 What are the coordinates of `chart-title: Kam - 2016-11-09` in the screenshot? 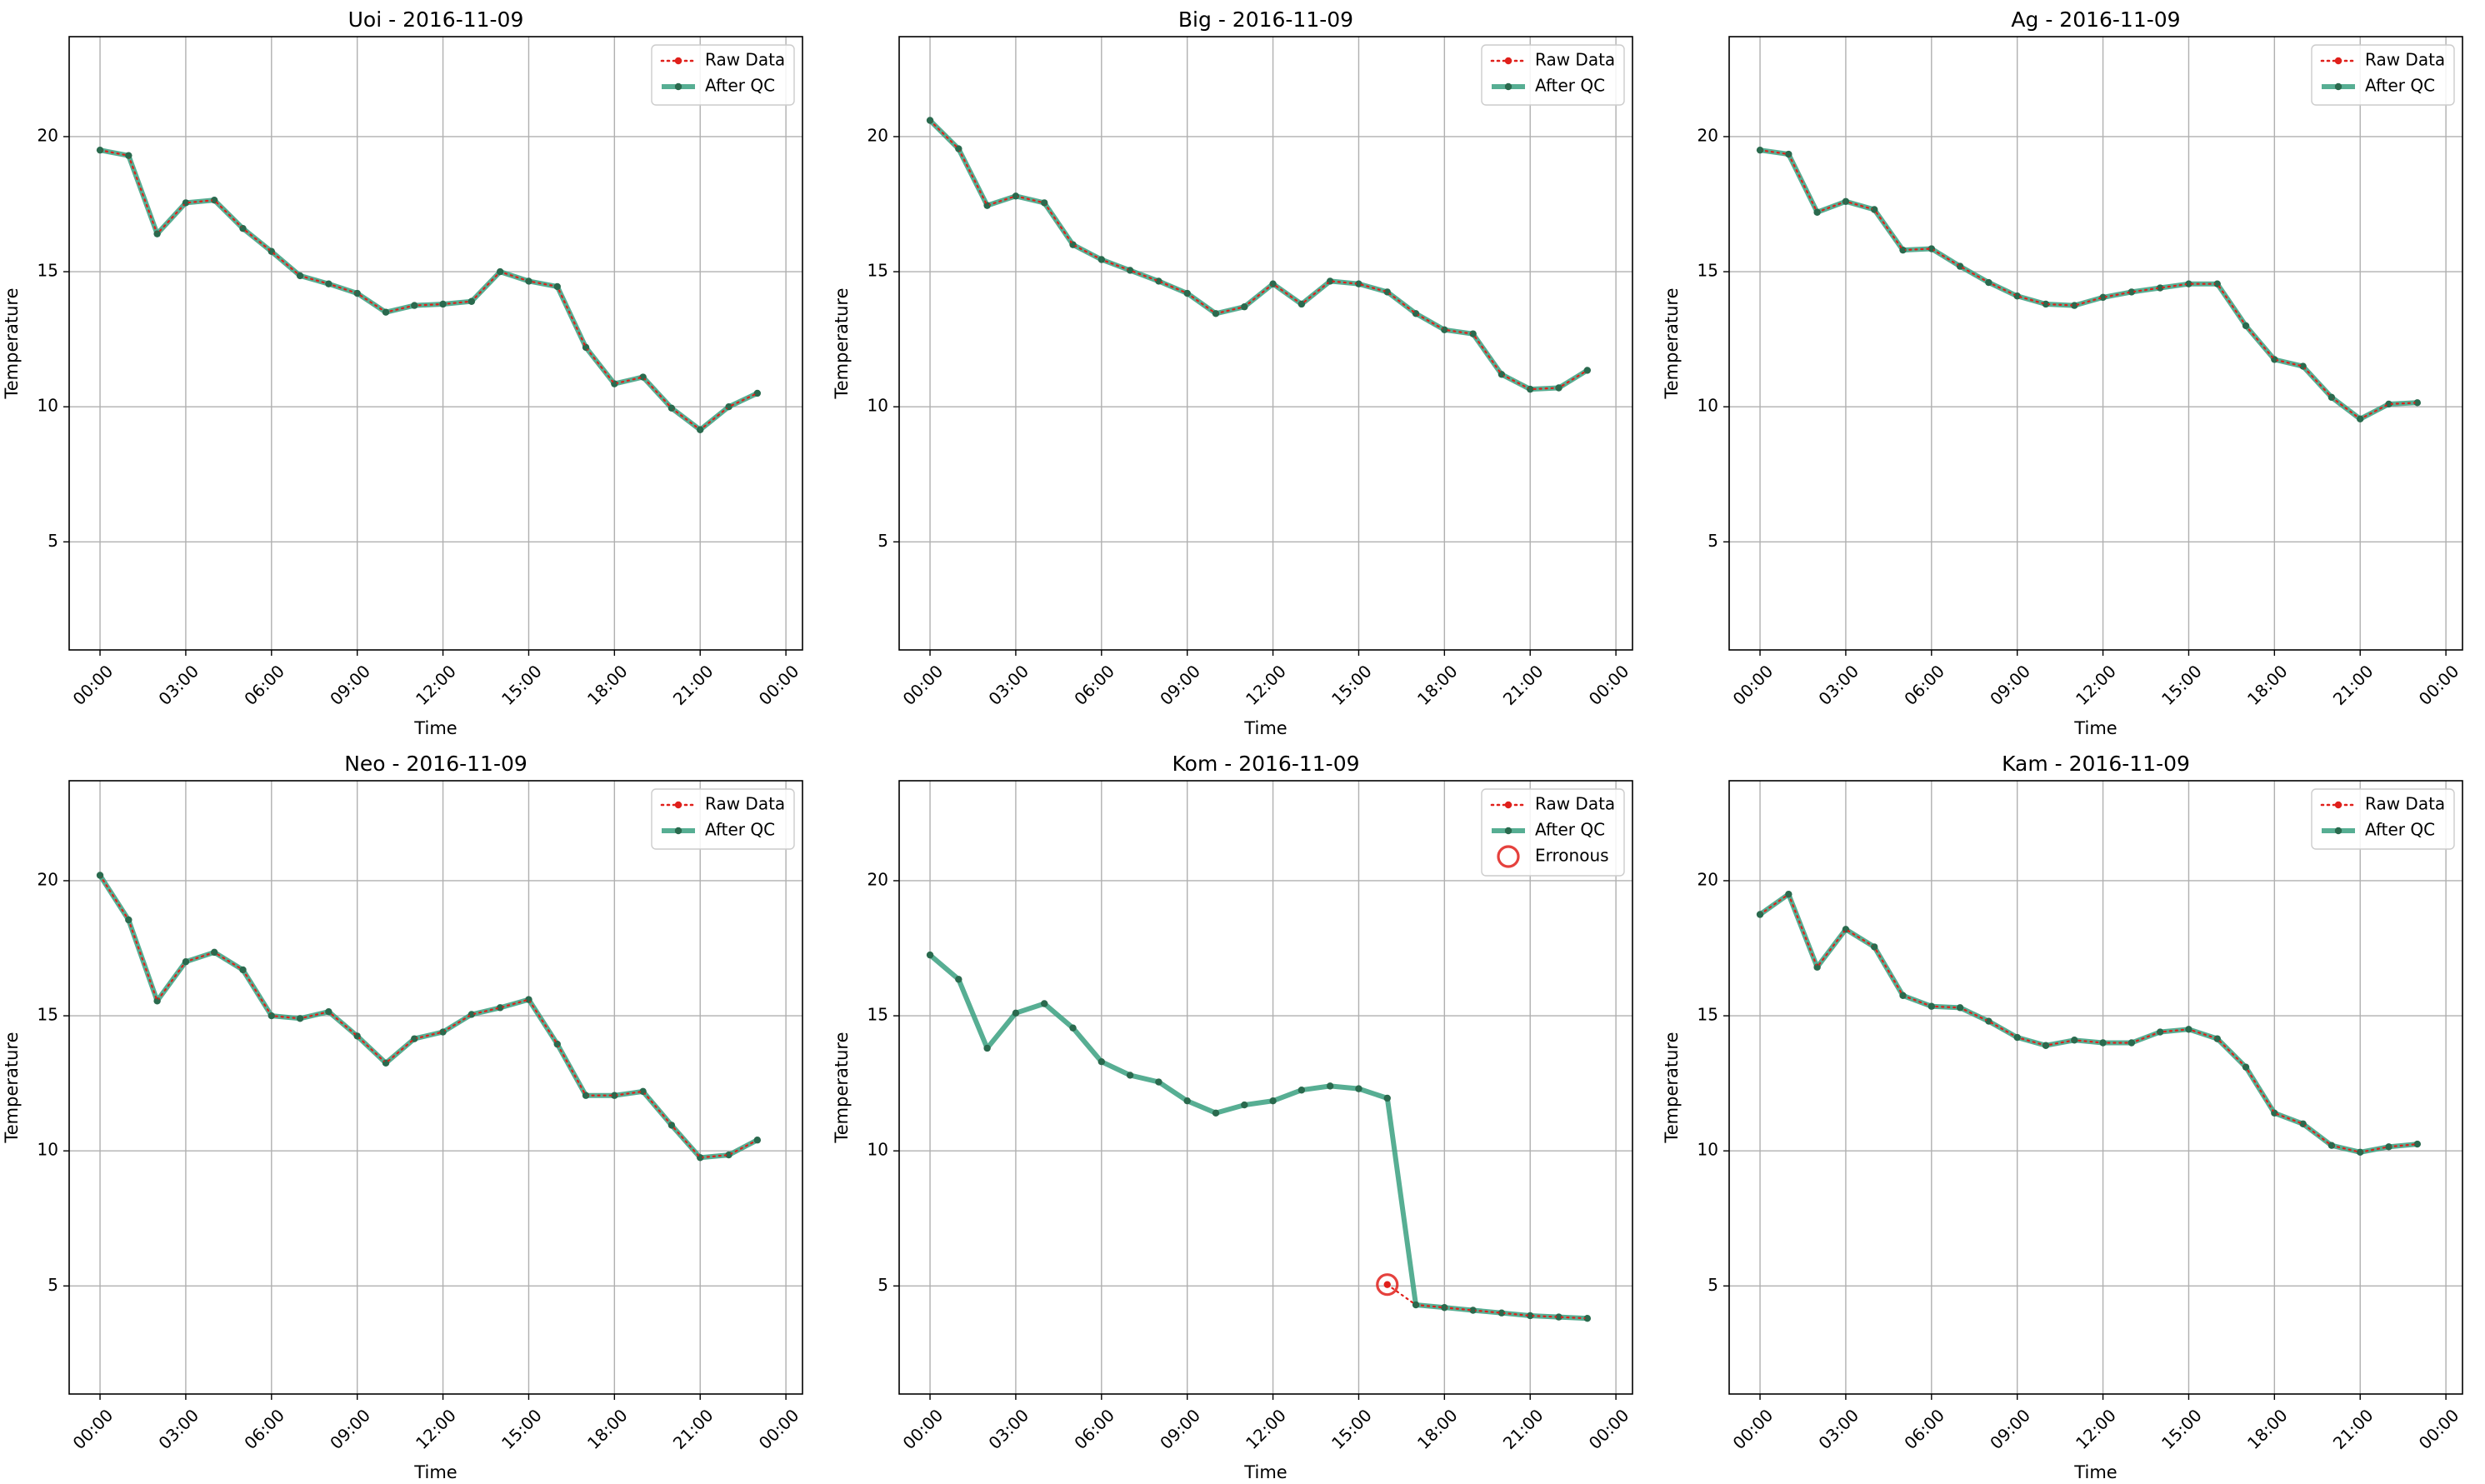 It's located at (2096, 764).